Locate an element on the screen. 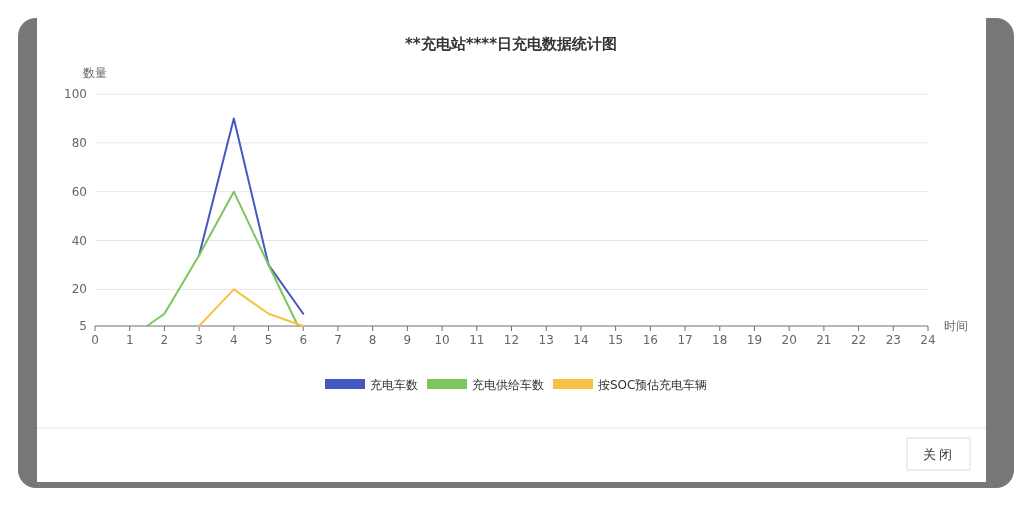  x-tick-label: 9 is located at coordinates (407, 340).